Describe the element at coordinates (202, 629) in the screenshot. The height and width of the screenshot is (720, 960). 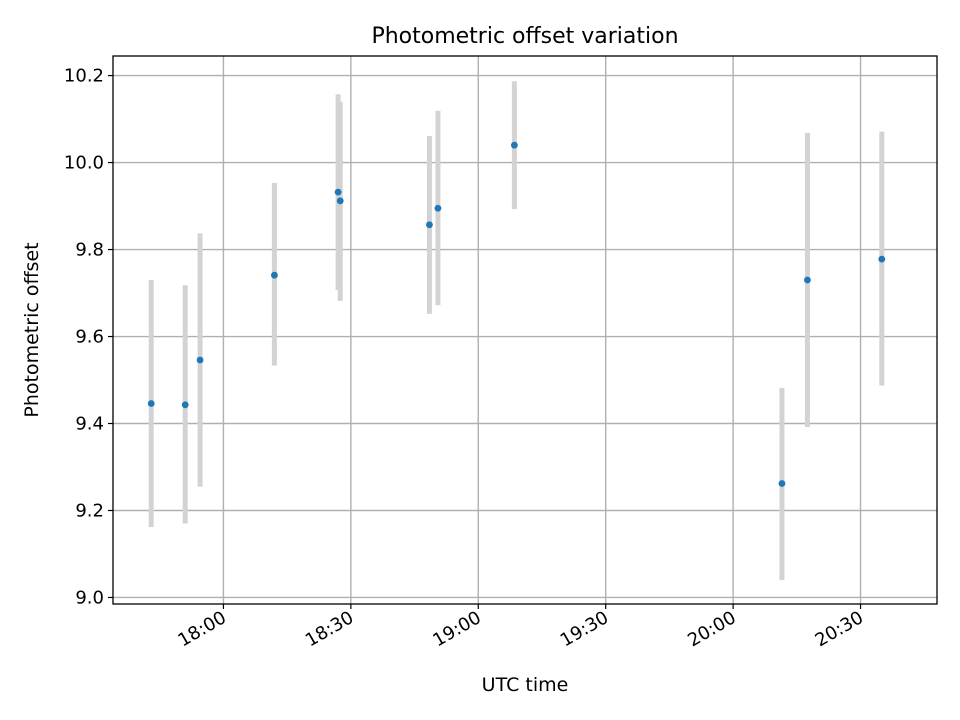
I see `x-tick-label: 18:00` at that location.